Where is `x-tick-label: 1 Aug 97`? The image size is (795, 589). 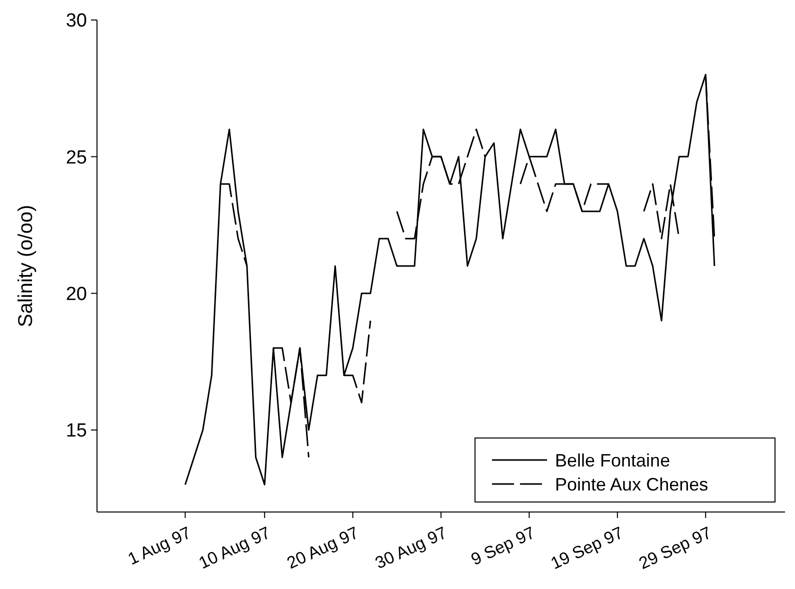 x-tick-label: 1 Aug 97 is located at coordinates (159, 546).